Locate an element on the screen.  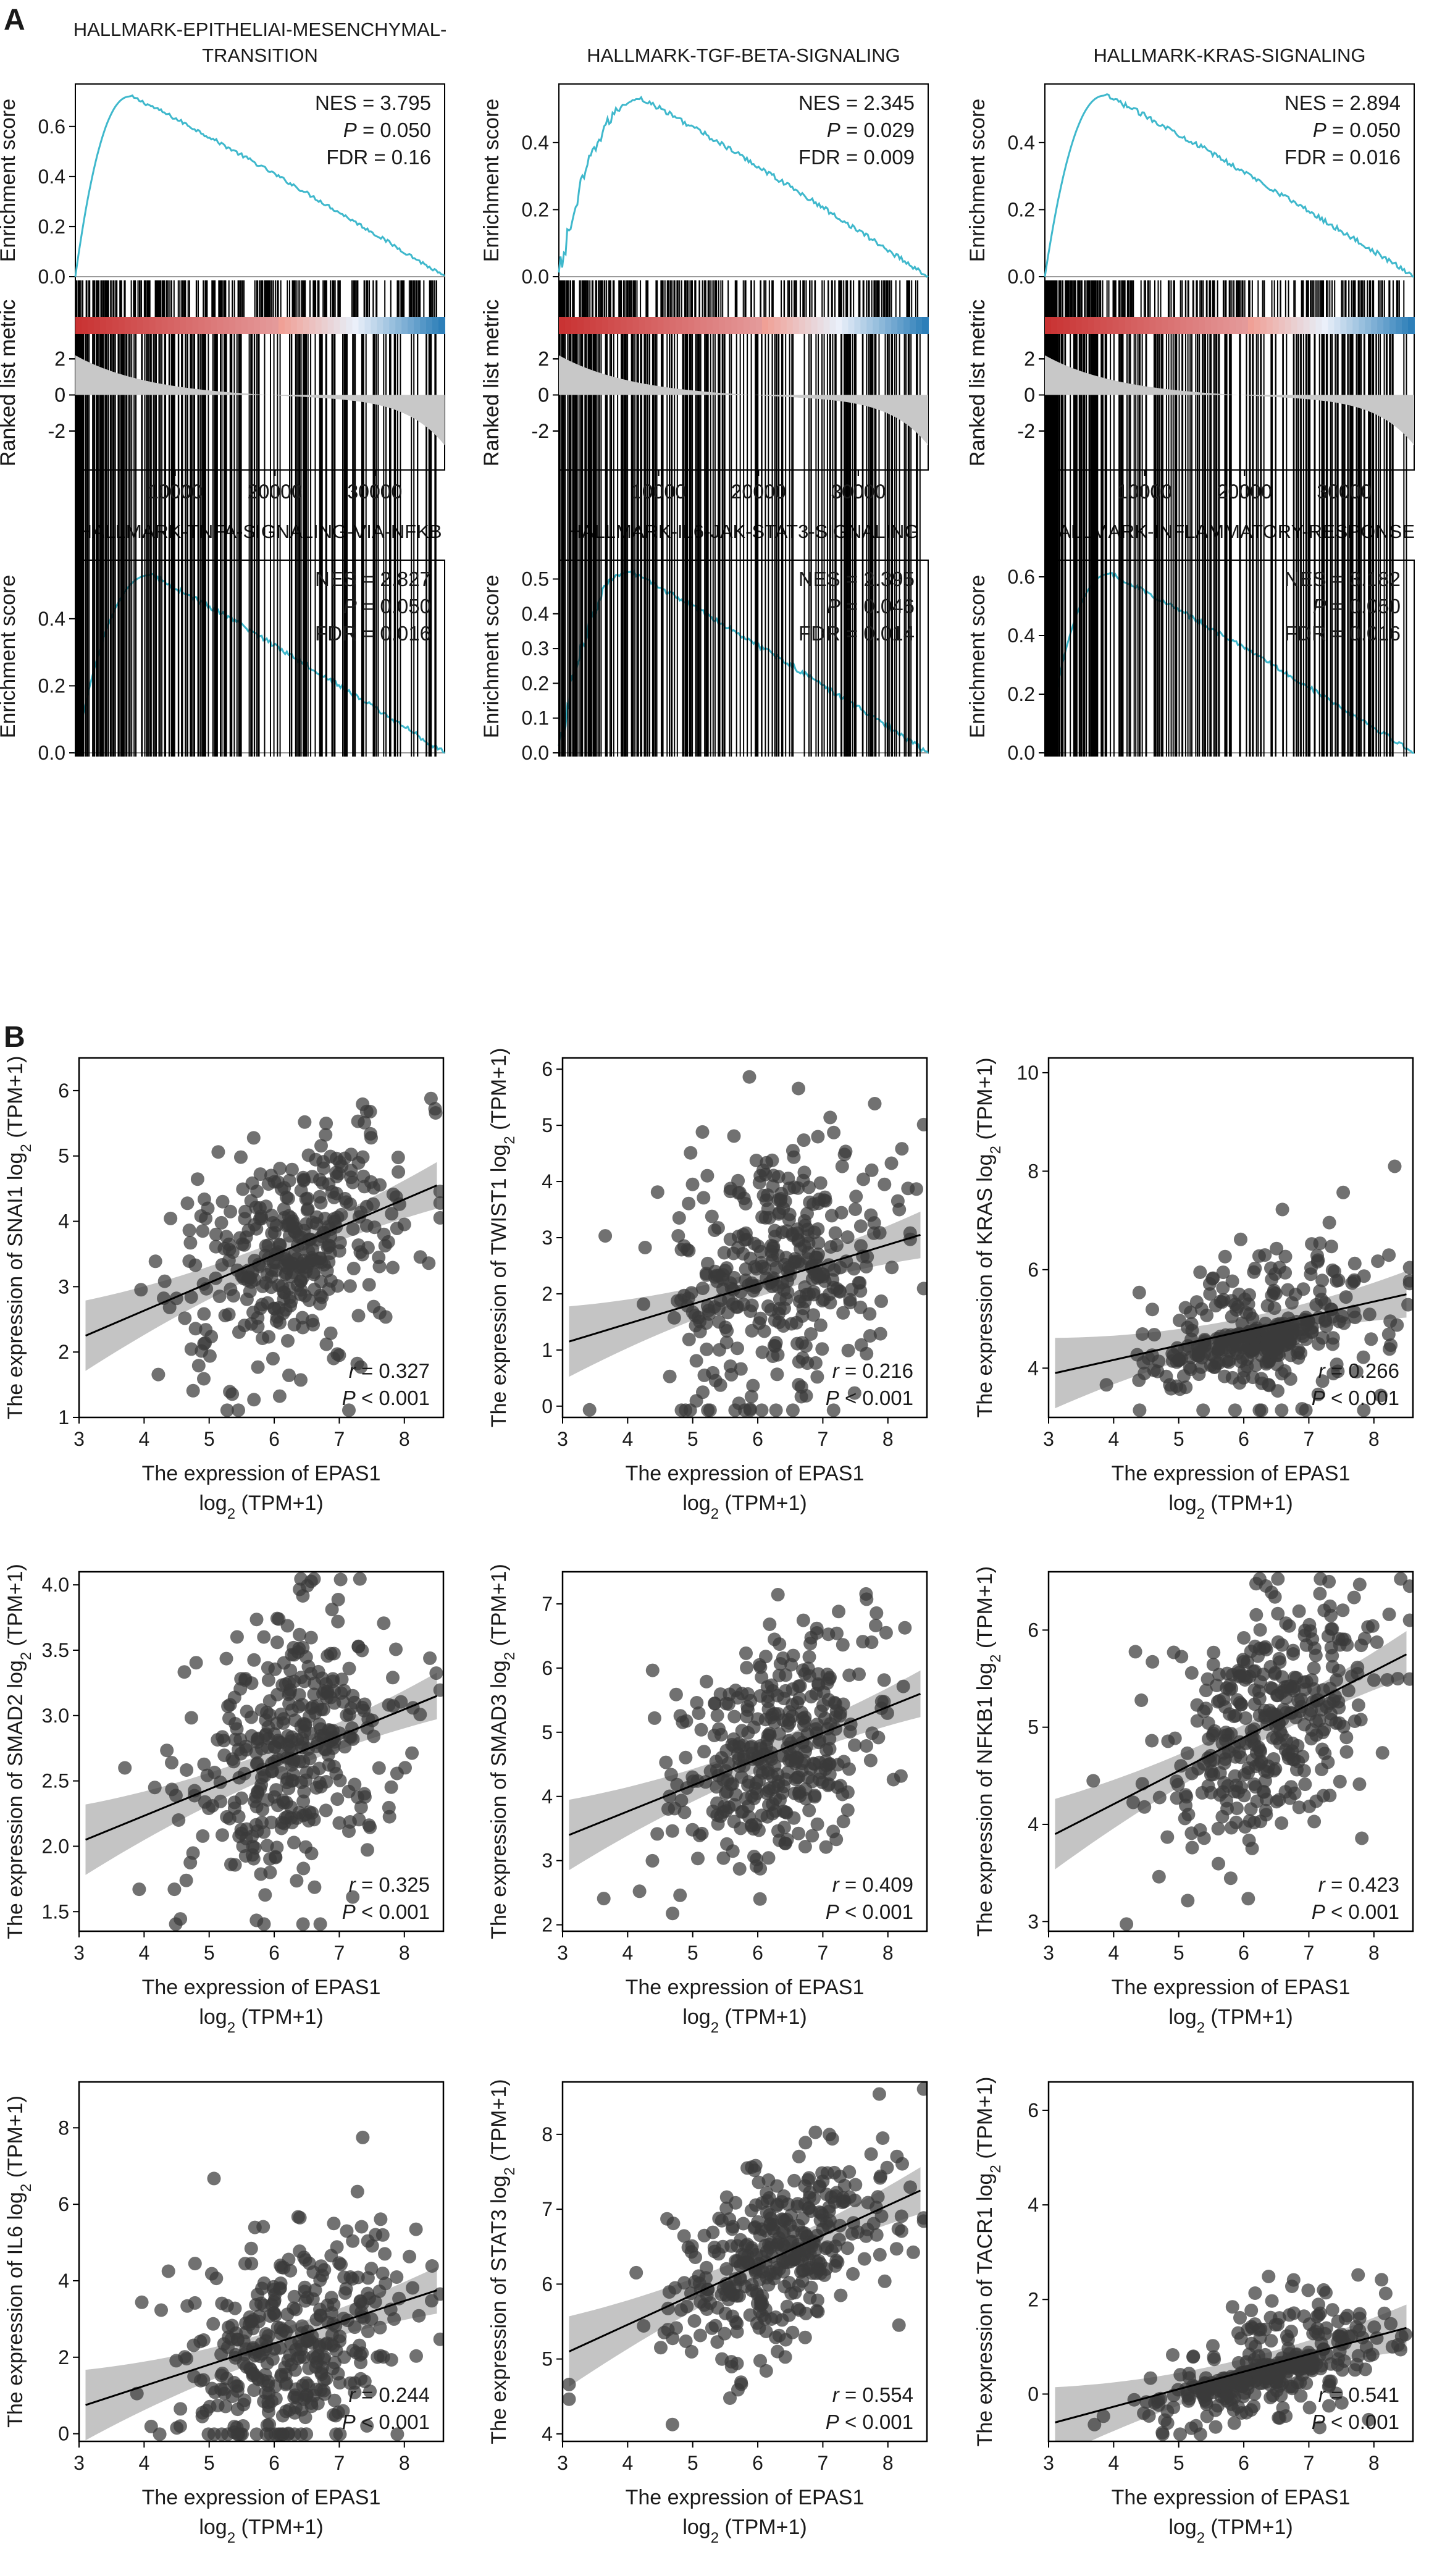
es-y-tick-label: 0.2 is located at coordinates (1021, 209).